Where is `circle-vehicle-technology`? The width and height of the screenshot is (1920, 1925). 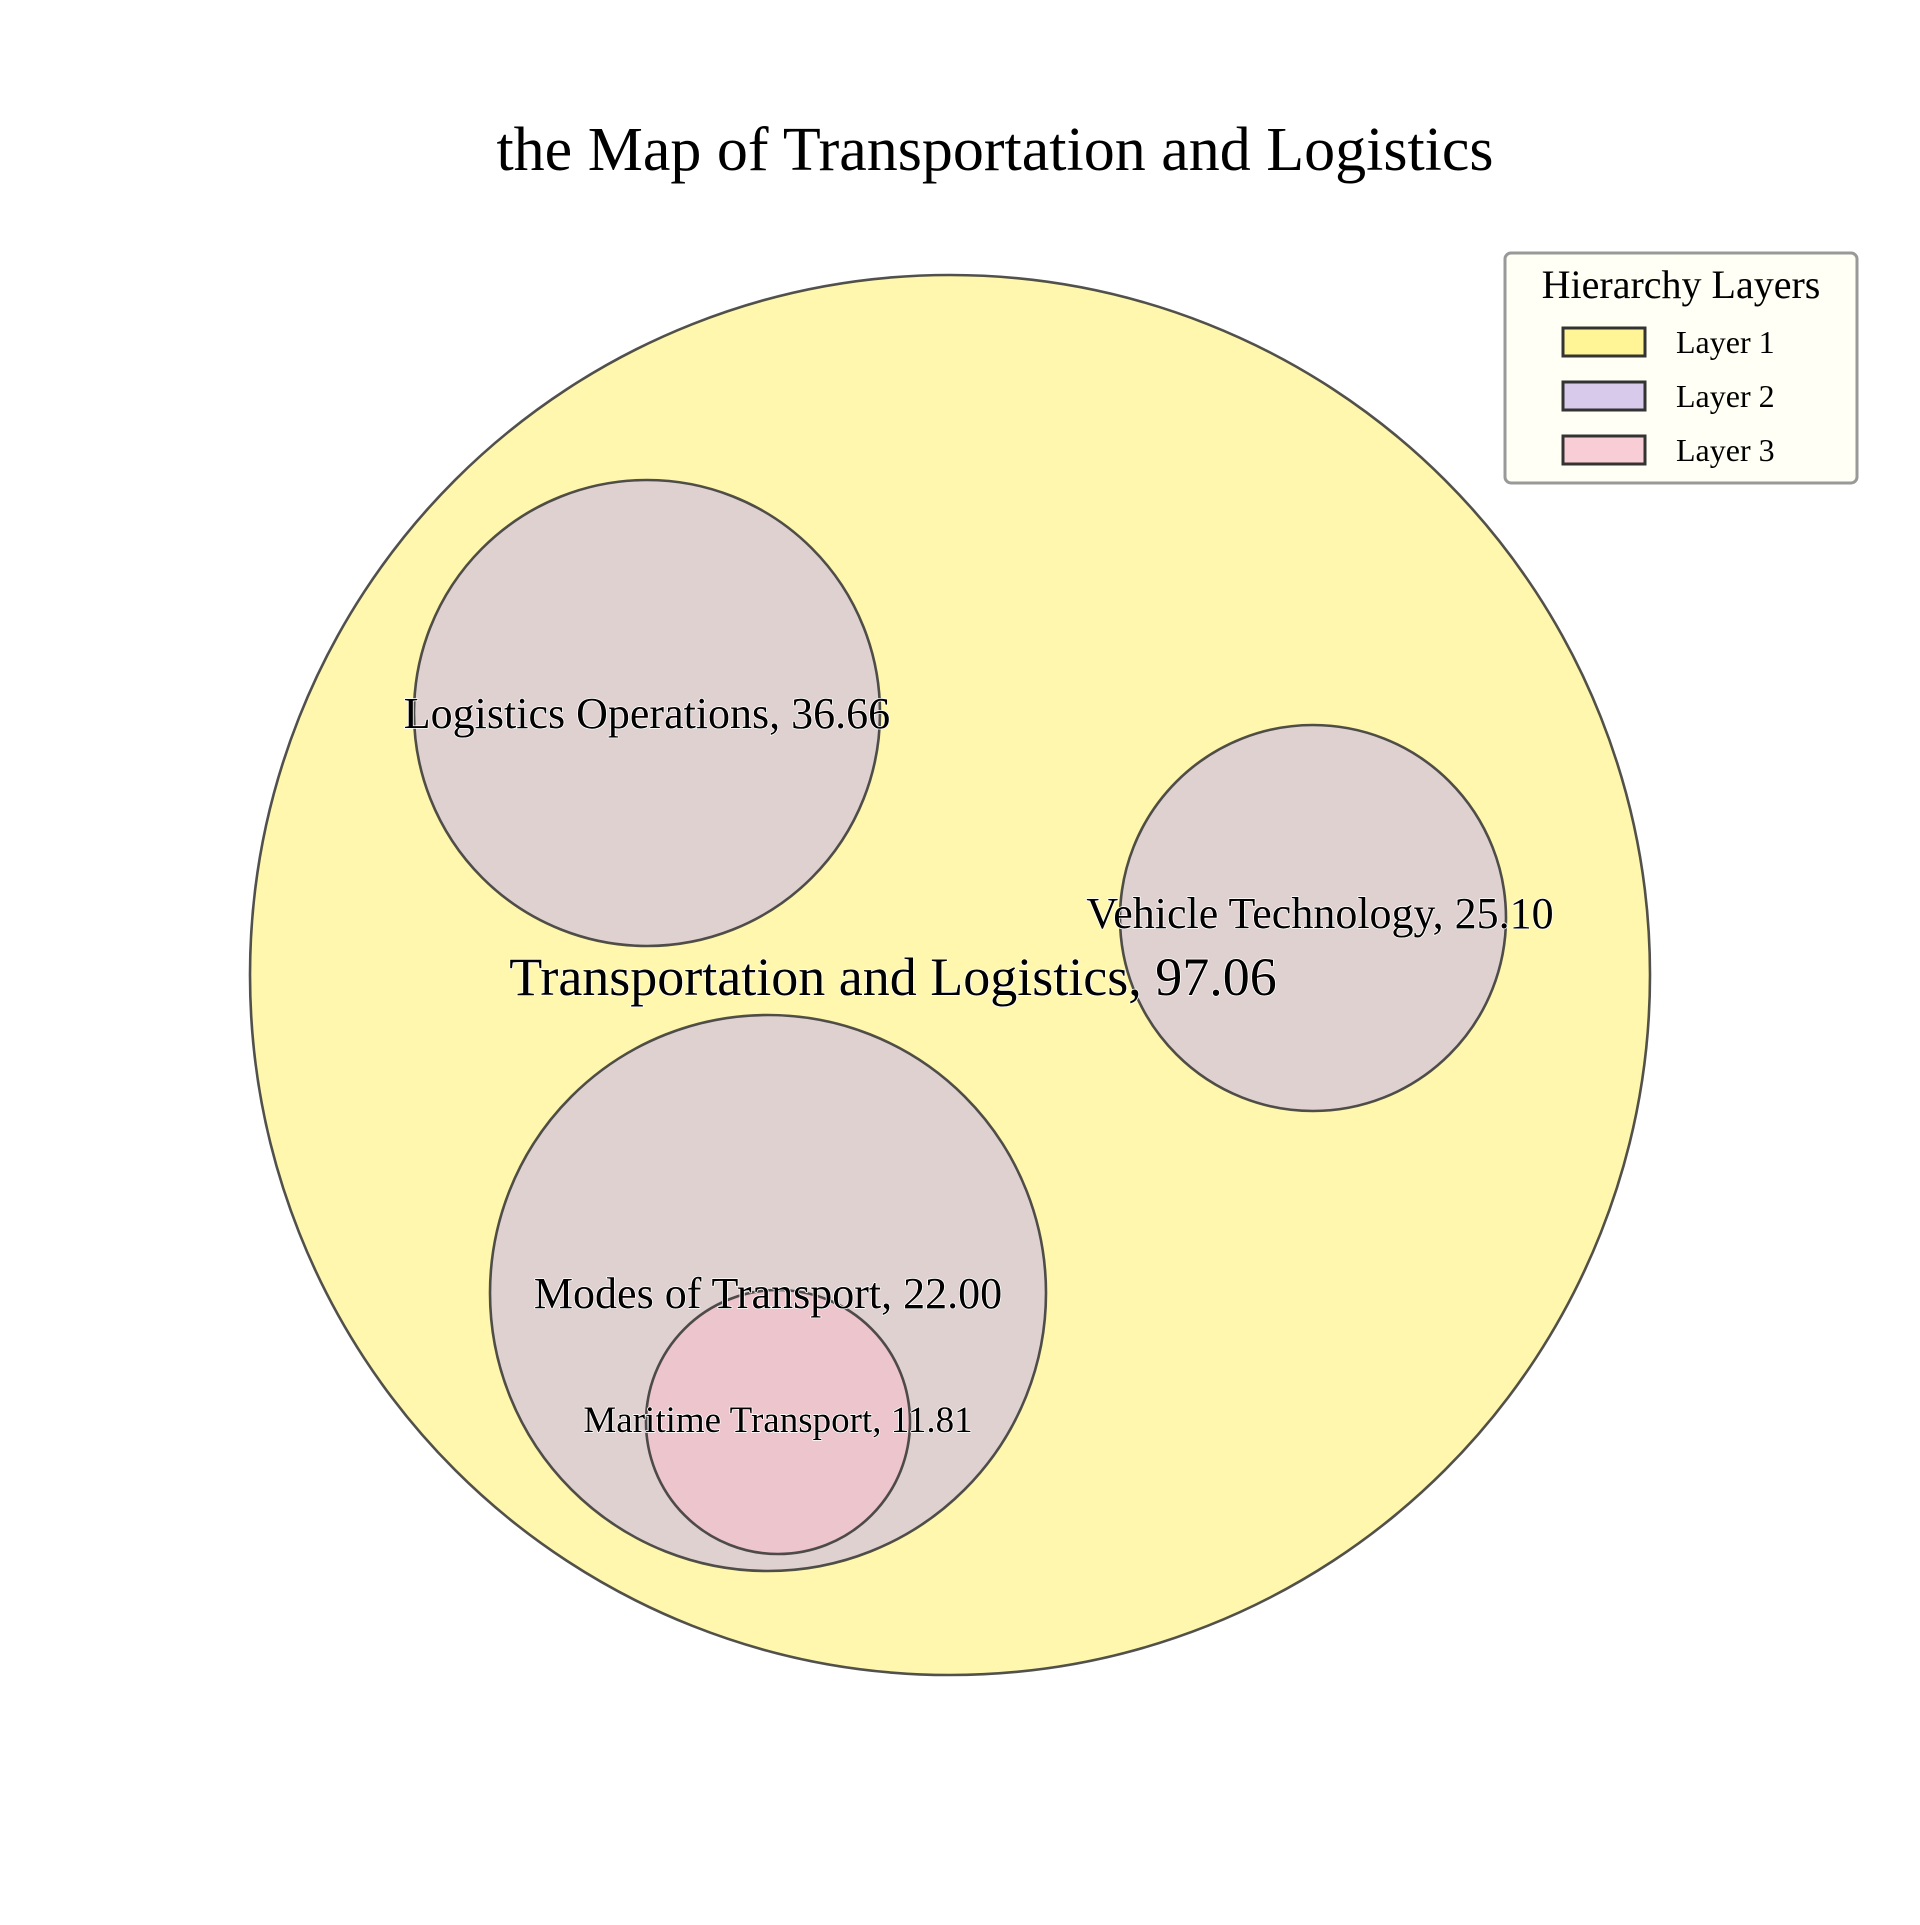 circle-vehicle-technology is located at coordinates (1313, 918).